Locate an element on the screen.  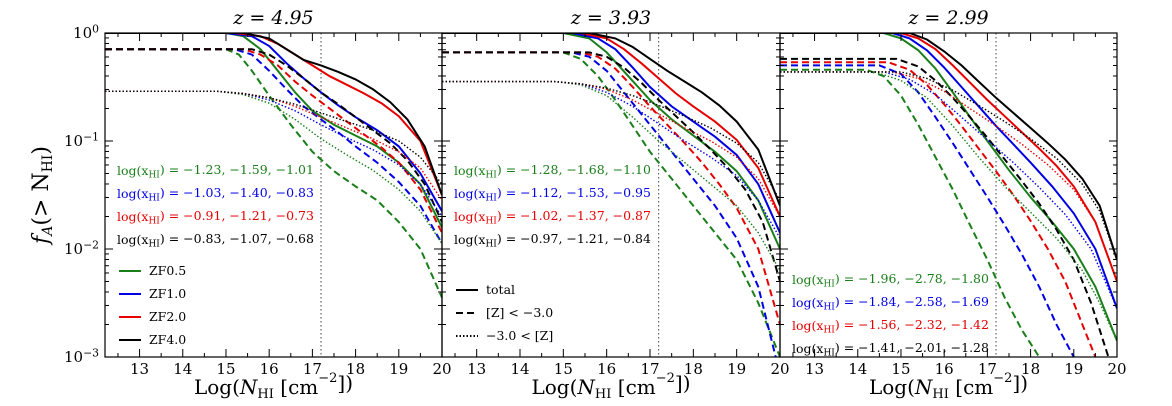
legend-label: −3.0 < [Z] is located at coordinates (519, 335).